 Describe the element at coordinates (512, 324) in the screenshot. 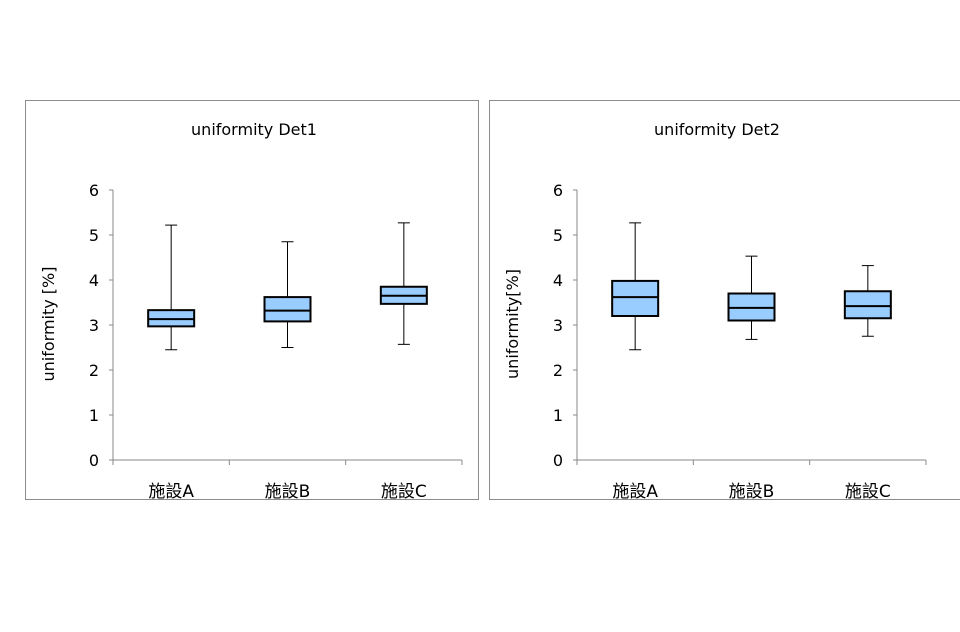

I see `y-axis-label: uniformity[%]` at that location.